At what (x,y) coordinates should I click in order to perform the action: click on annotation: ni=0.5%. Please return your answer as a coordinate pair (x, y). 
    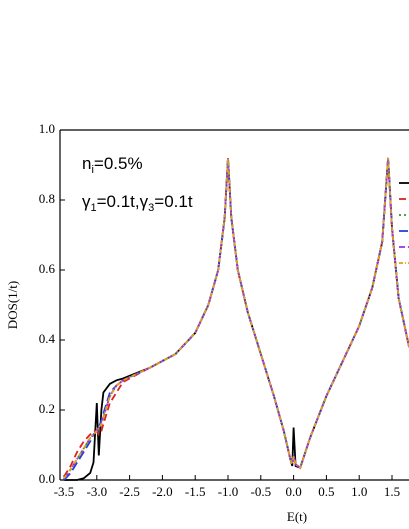
    Looking at the image, I should click on (112, 164).